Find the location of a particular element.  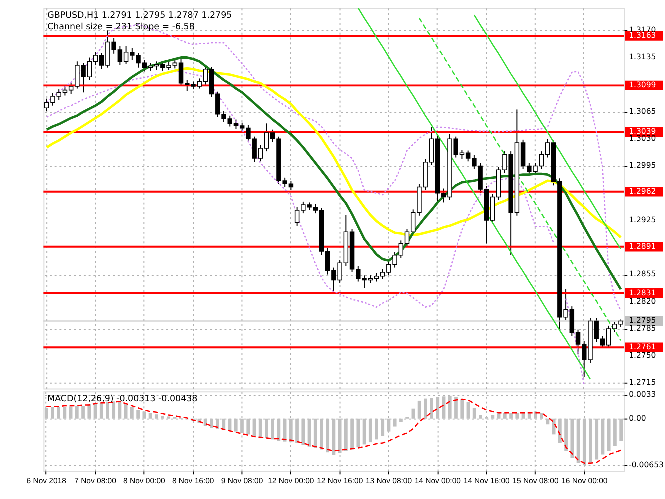

y-tick-label: 0.0033 is located at coordinates (642, 395).